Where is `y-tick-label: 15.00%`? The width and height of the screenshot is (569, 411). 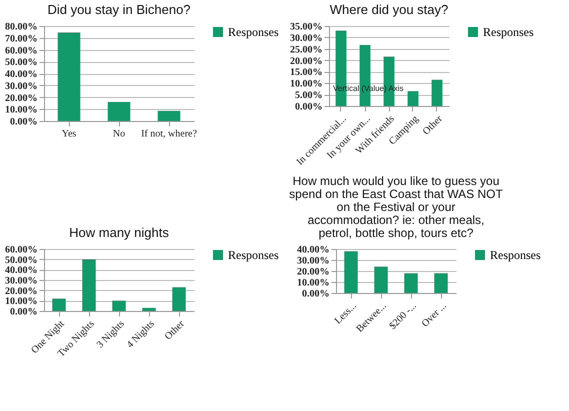 y-tick-label: 15.00% is located at coordinates (306, 72).